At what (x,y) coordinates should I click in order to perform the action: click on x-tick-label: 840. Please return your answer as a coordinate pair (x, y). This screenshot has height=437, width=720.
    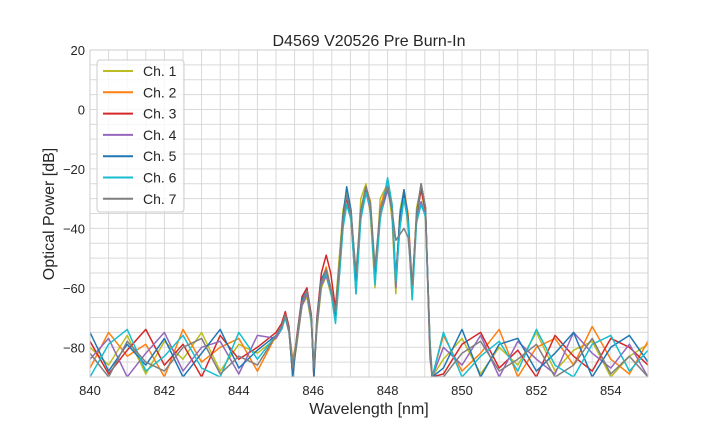
    Looking at the image, I should click on (90, 390).